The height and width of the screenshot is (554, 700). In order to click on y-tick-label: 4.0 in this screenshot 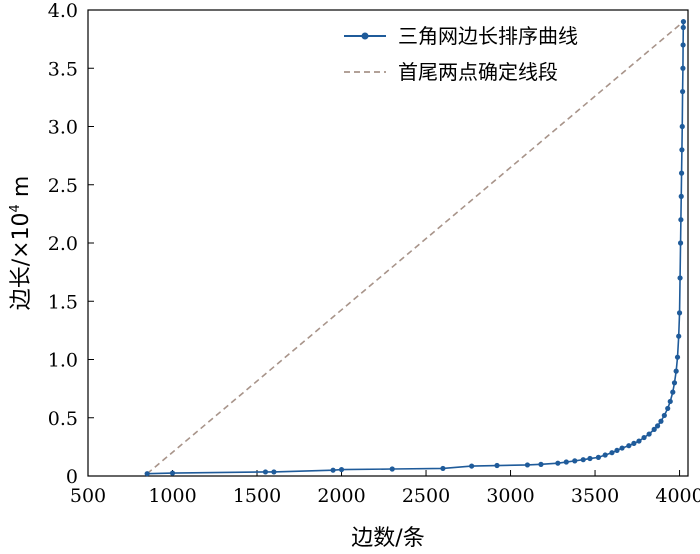, I will do `click(63, 11)`.